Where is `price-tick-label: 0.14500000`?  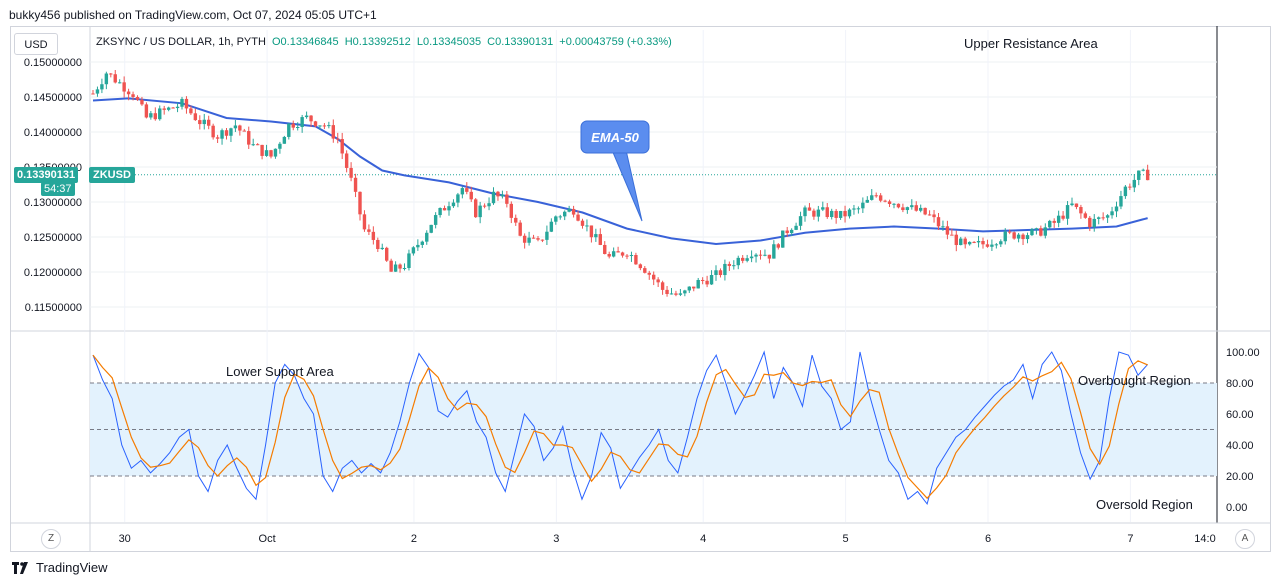 price-tick-label: 0.14500000 is located at coordinates (53, 98).